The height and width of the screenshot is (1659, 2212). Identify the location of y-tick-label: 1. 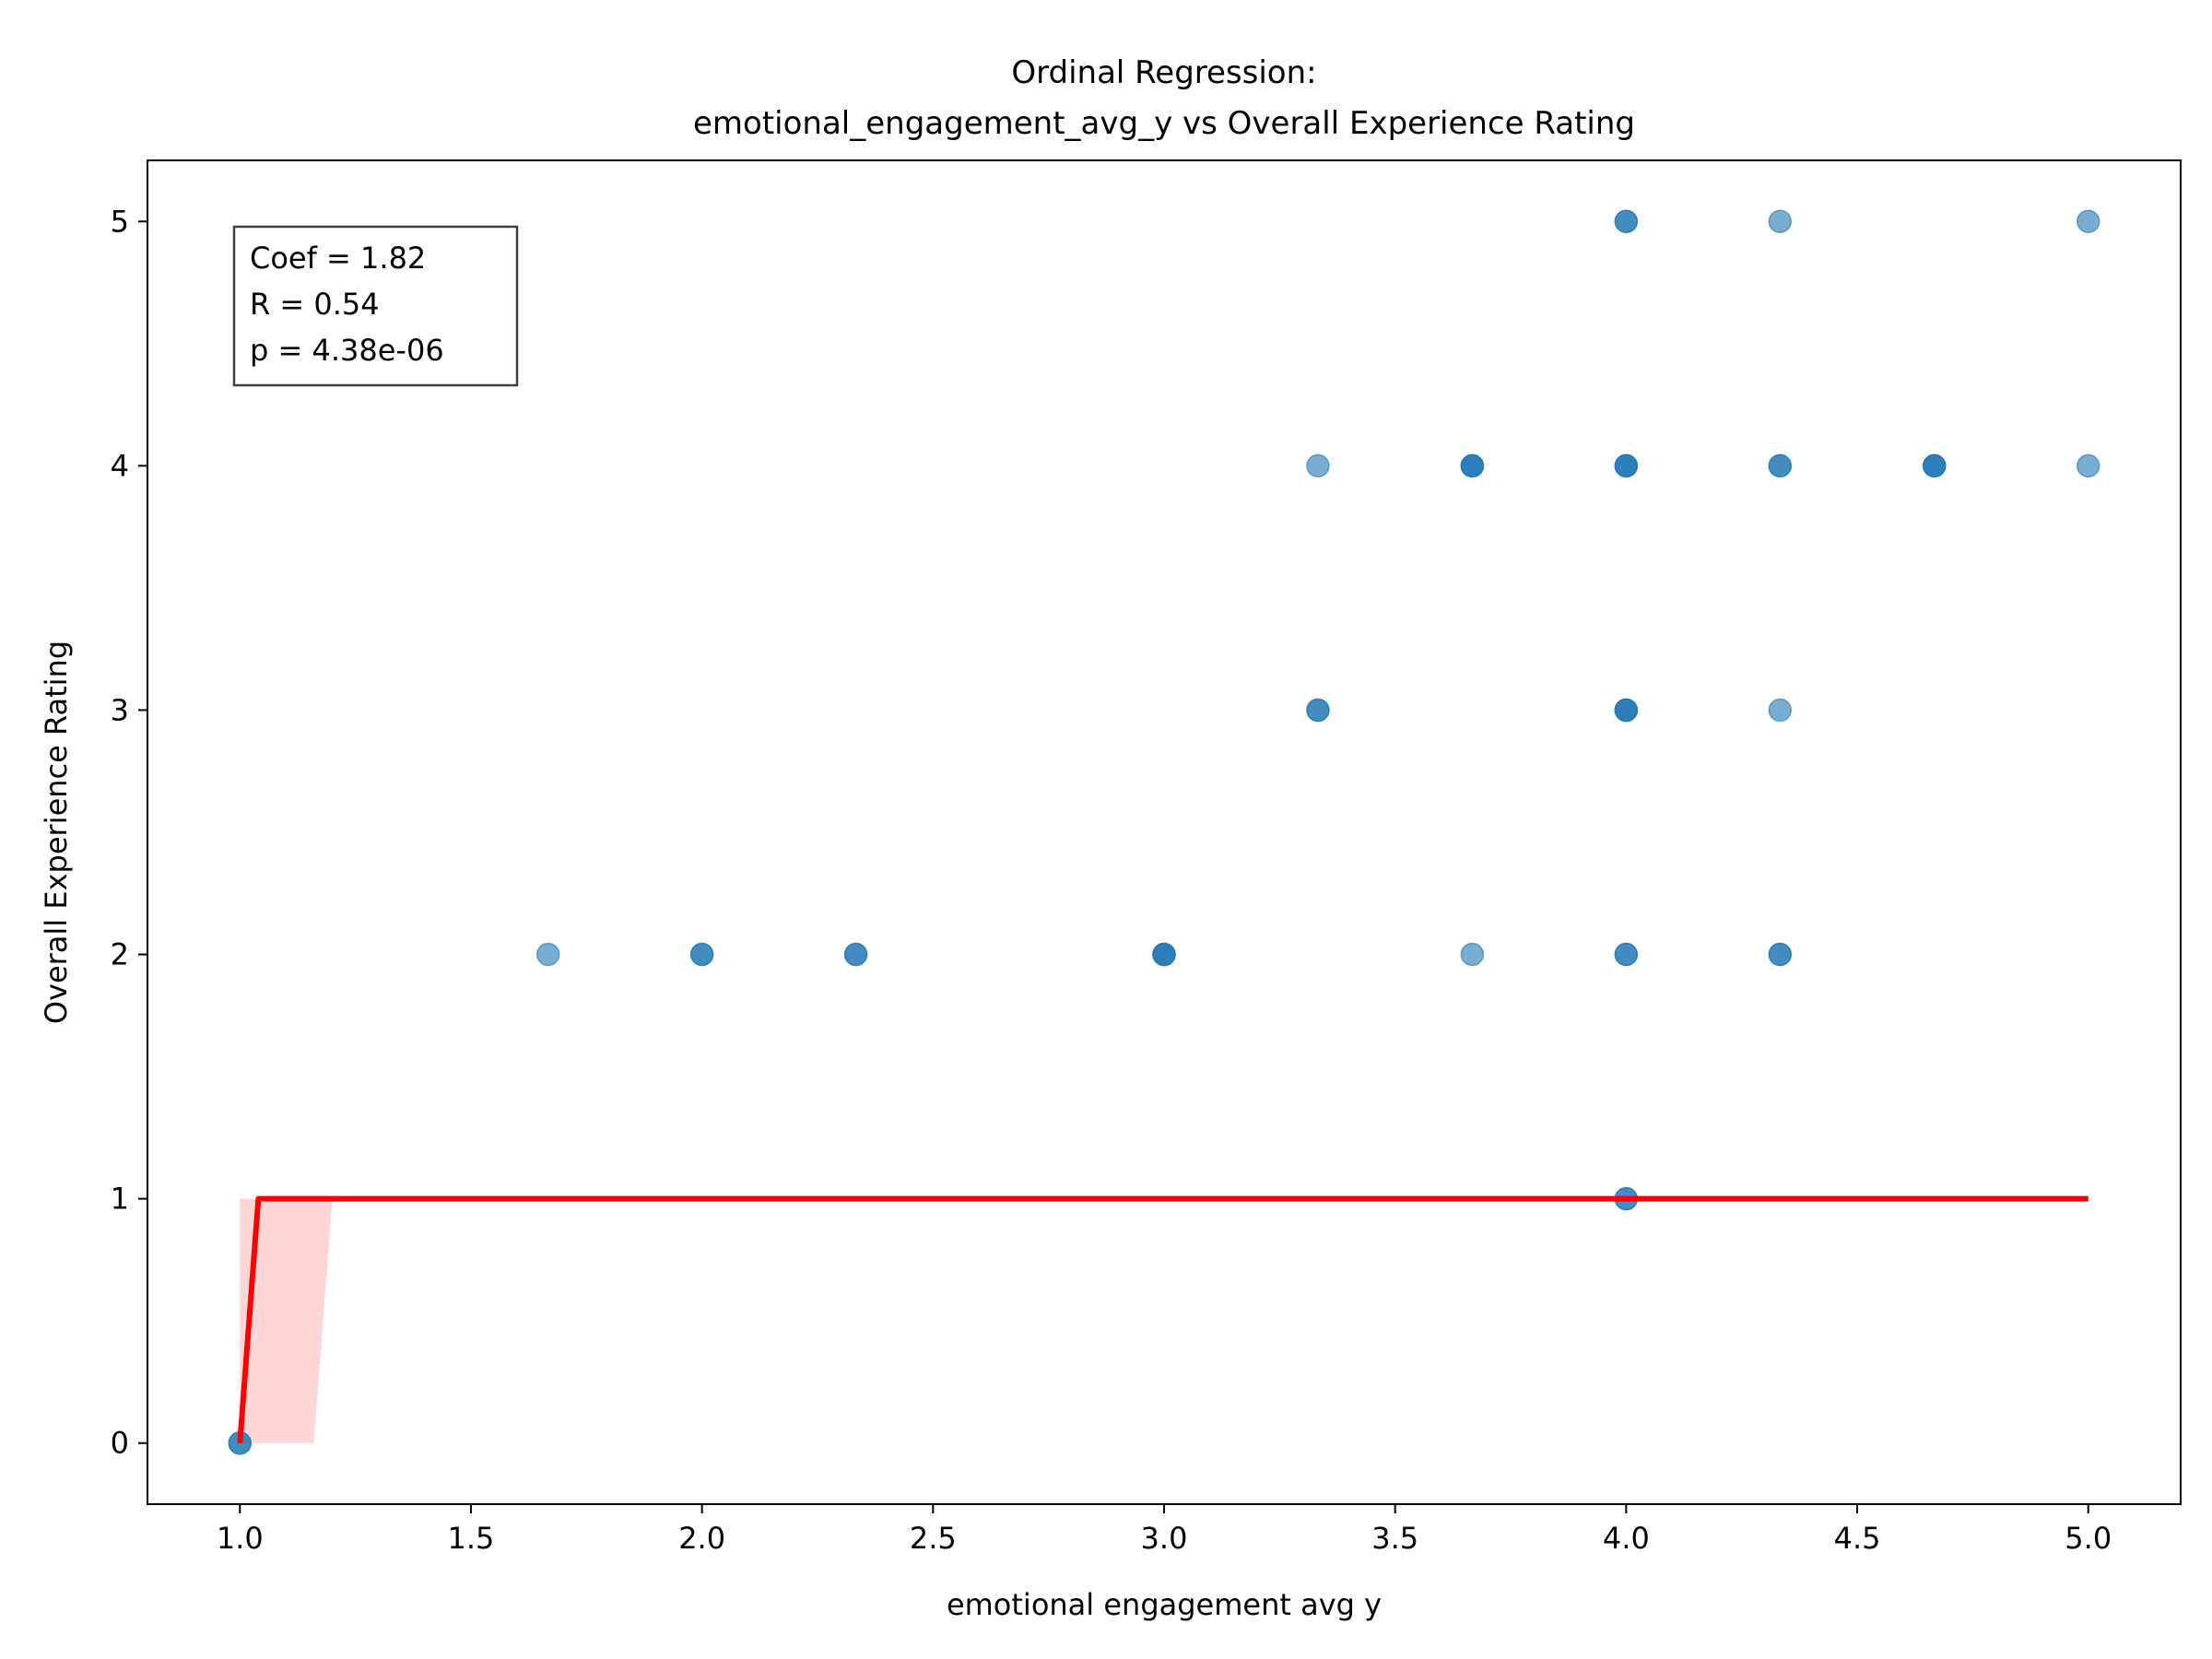
(120, 1199).